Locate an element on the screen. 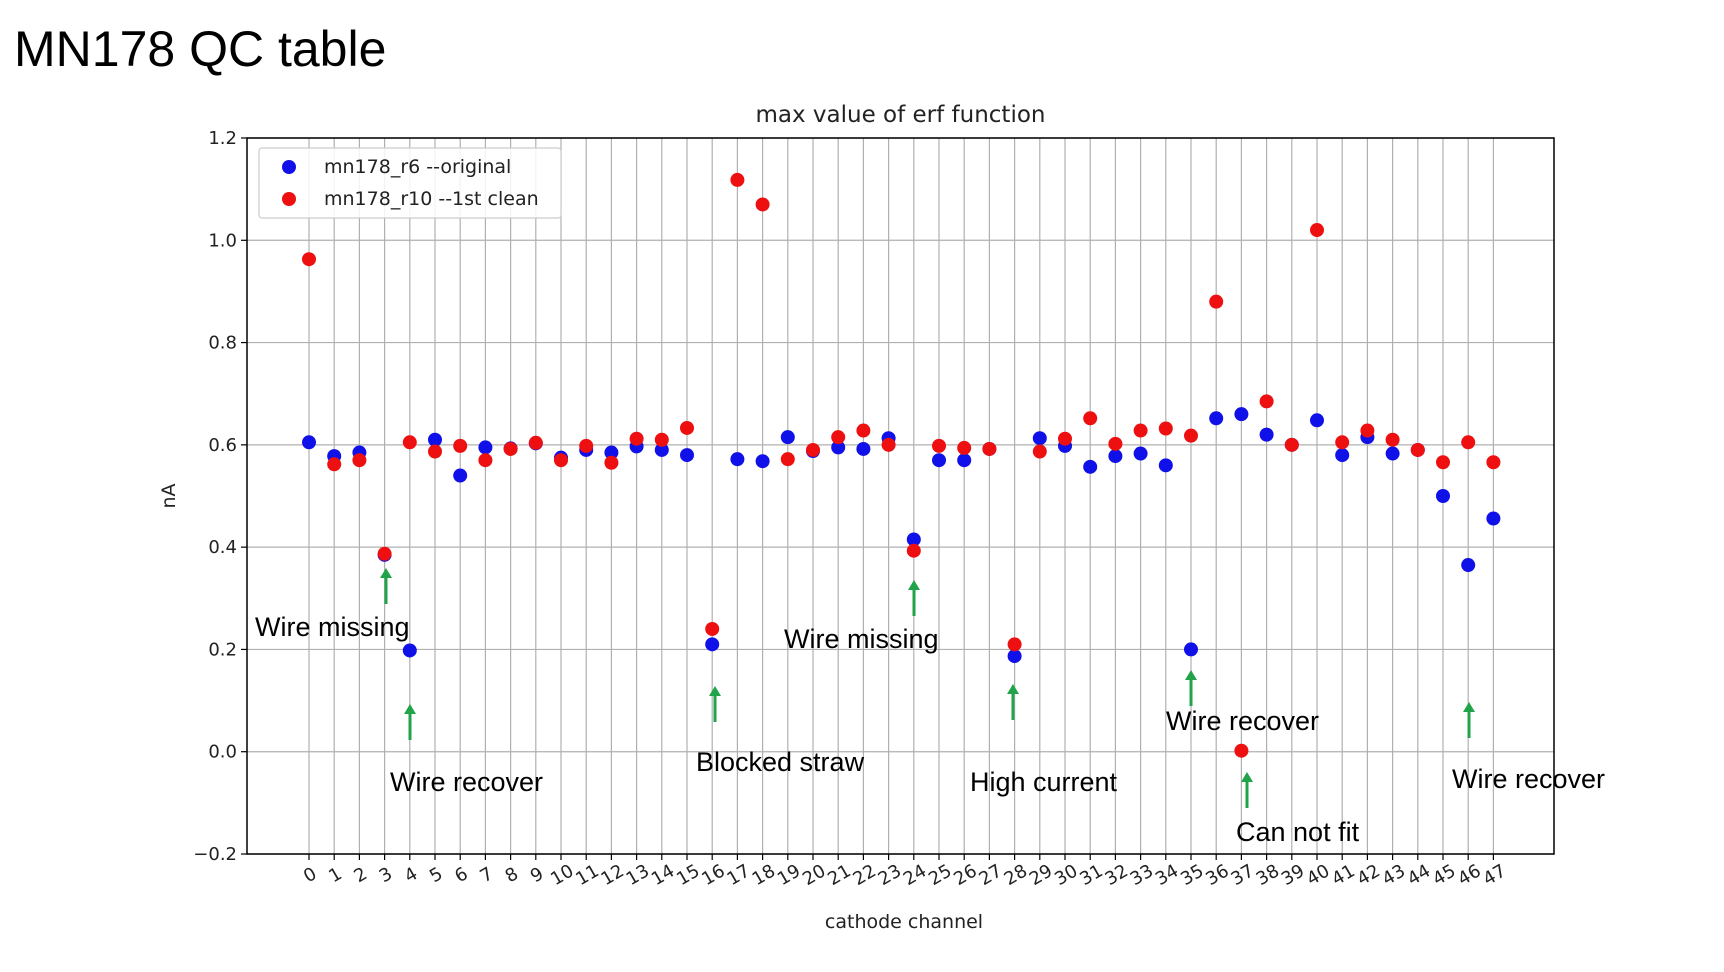  y-tick-label: −0.2 is located at coordinates (215, 854).